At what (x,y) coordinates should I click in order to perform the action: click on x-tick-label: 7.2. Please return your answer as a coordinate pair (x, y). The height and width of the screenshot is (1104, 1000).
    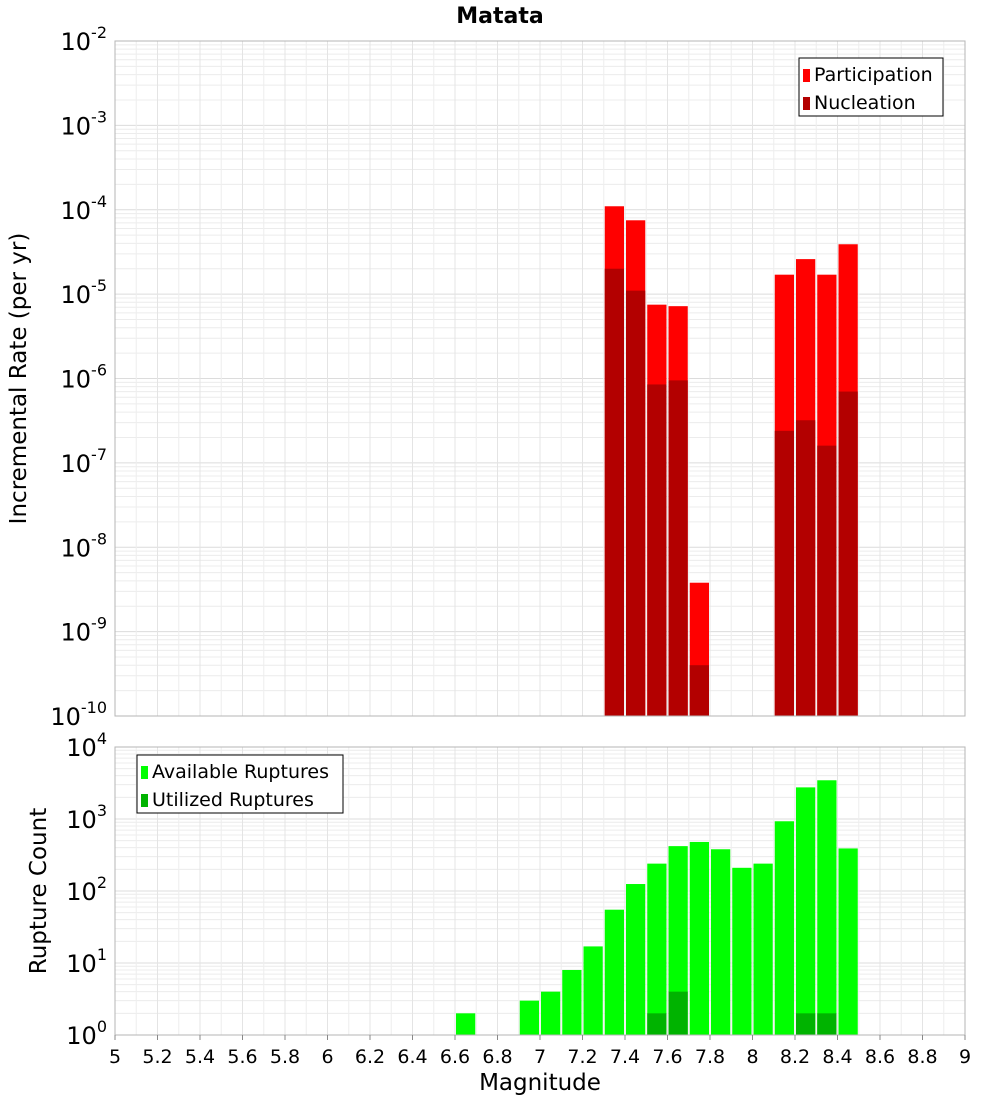
    Looking at the image, I should click on (582, 1057).